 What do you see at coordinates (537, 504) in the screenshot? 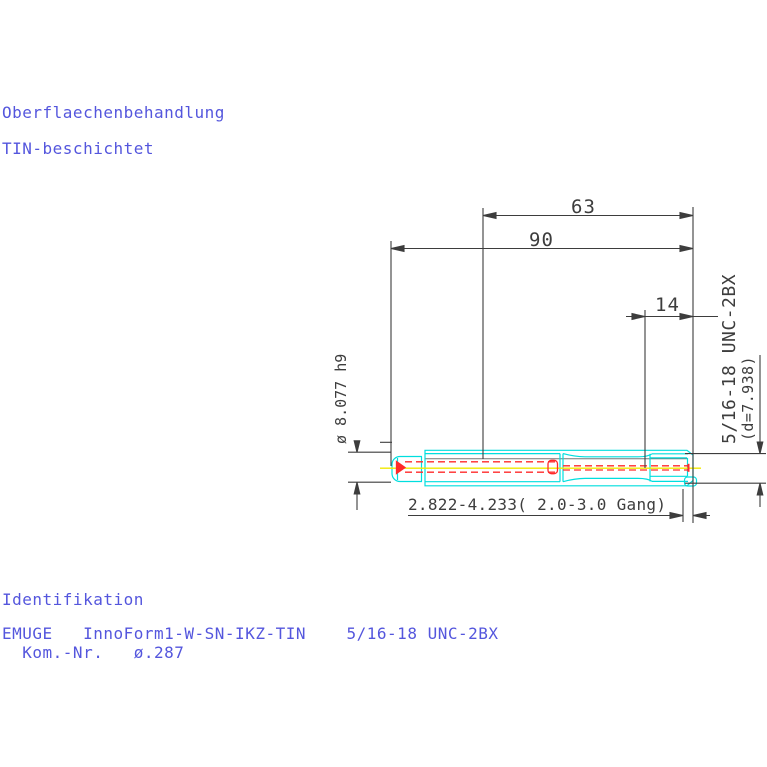
I see `dim-text-chamfer-length: 2.822-4.233( 2.0-3.0 Gang)` at bounding box center [537, 504].